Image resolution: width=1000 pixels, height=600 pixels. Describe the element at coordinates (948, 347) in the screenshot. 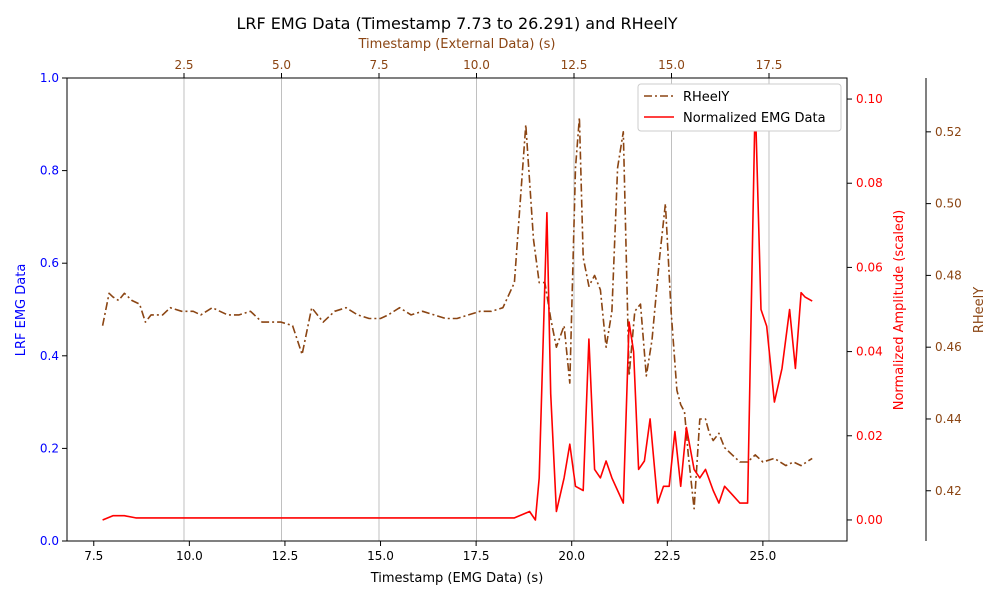

I see `y-right2-tick-label: 0.46` at that location.